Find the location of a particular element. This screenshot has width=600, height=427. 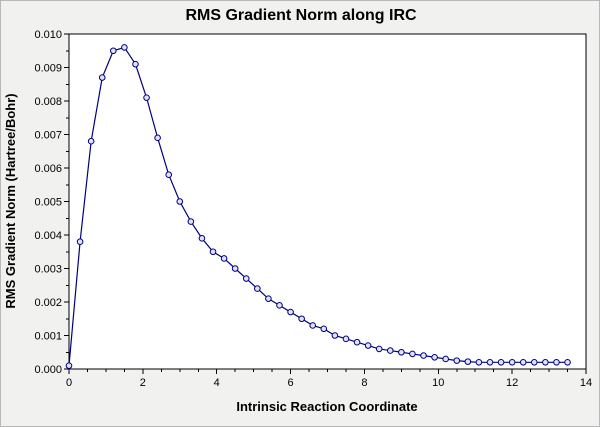

y-tick-label: 0.004 is located at coordinates (48, 236).